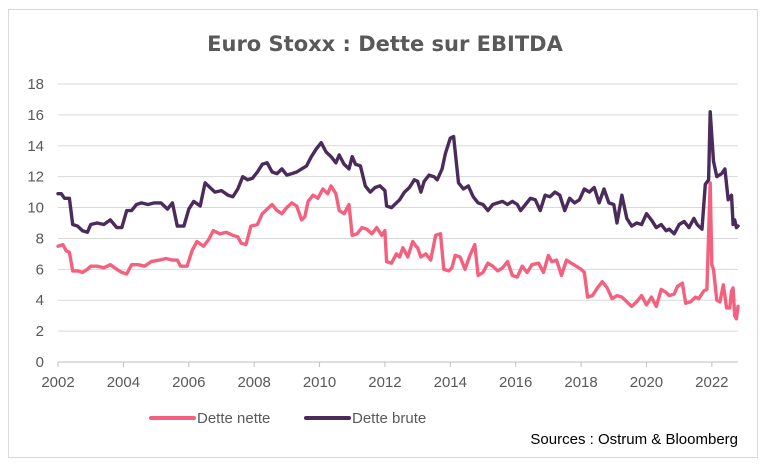  What do you see at coordinates (634, 439) in the screenshot?
I see `source-note: Sources : Ostrum & Bloomberg` at bounding box center [634, 439].